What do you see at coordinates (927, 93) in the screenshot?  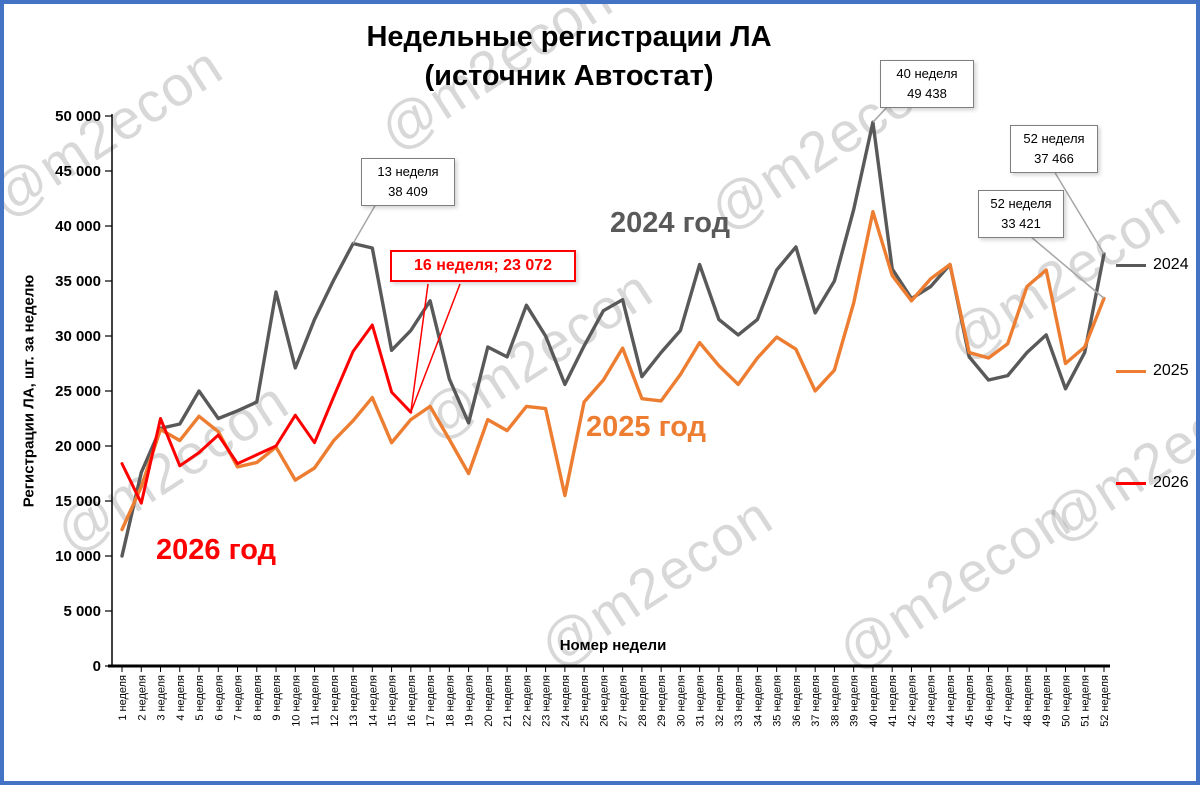 I see `annotation-line: 49 438` at bounding box center [927, 93].